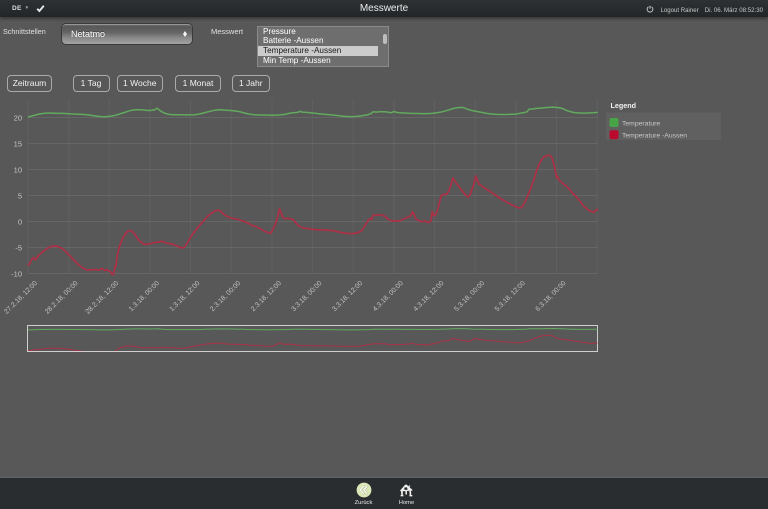 This screenshot has width=768, height=509. What do you see at coordinates (469, 296) in the screenshot?
I see `svg-text: 5.3.18, 00:00` at bounding box center [469, 296].